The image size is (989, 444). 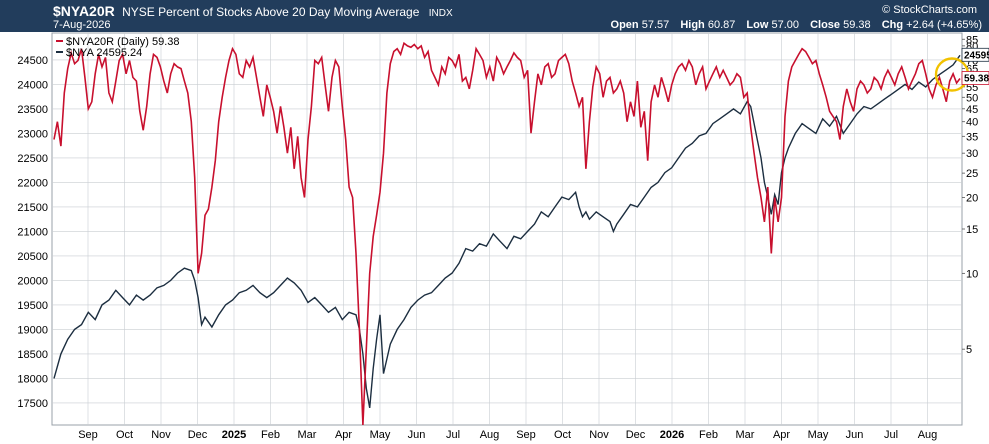 I want to click on change-label: Chg, so click(x=892, y=25).